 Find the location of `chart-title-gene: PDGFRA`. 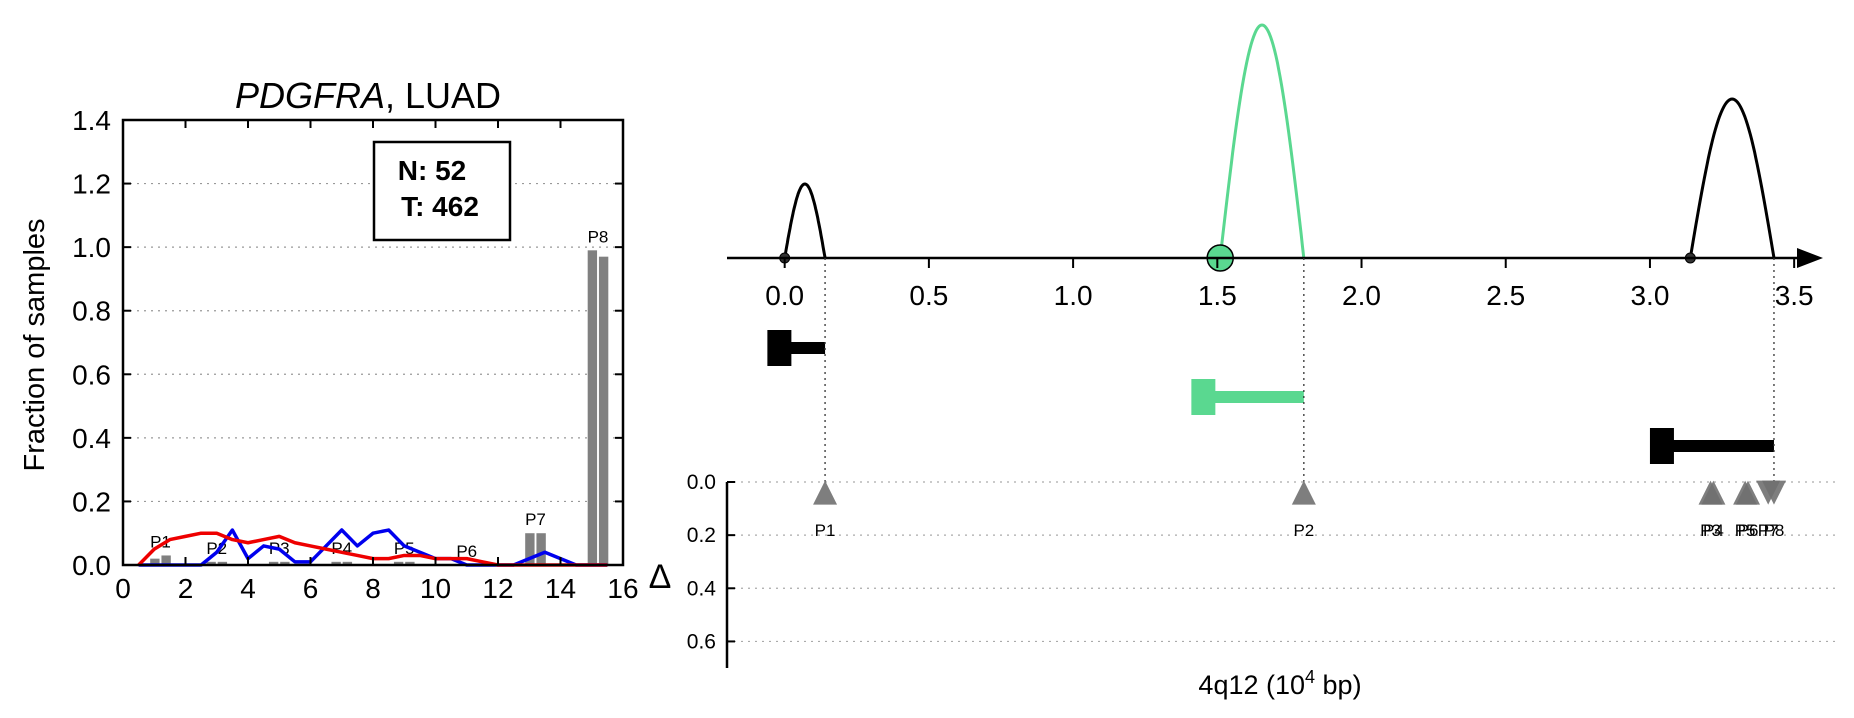

chart-title-gene: PDGFRA is located at coordinates (310, 95).